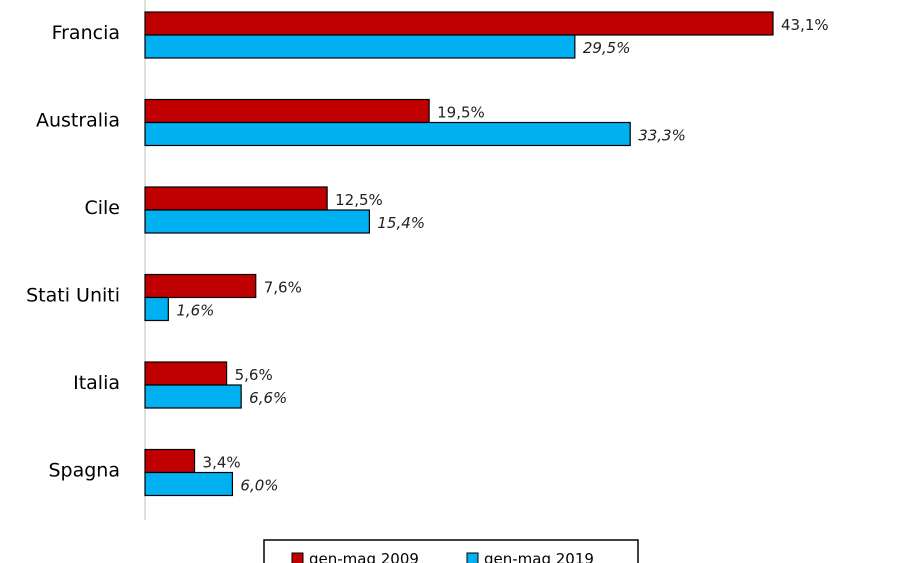 This screenshot has width=900, height=563. Describe the element at coordinates (254, 375) in the screenshot. I see `data-label-italia-series-1: 5,6%` at that location.